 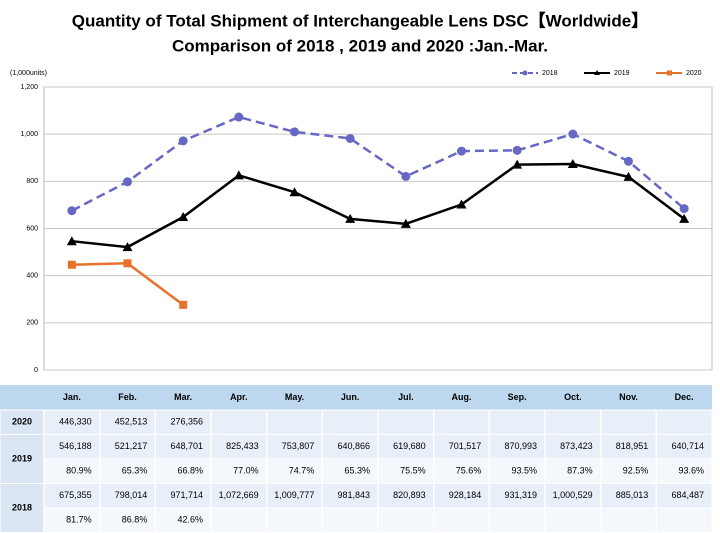 What do you see at coordinates (186, 446) in the screenshot?
I see `cell: 648,701` at bounding box center [186, 446].